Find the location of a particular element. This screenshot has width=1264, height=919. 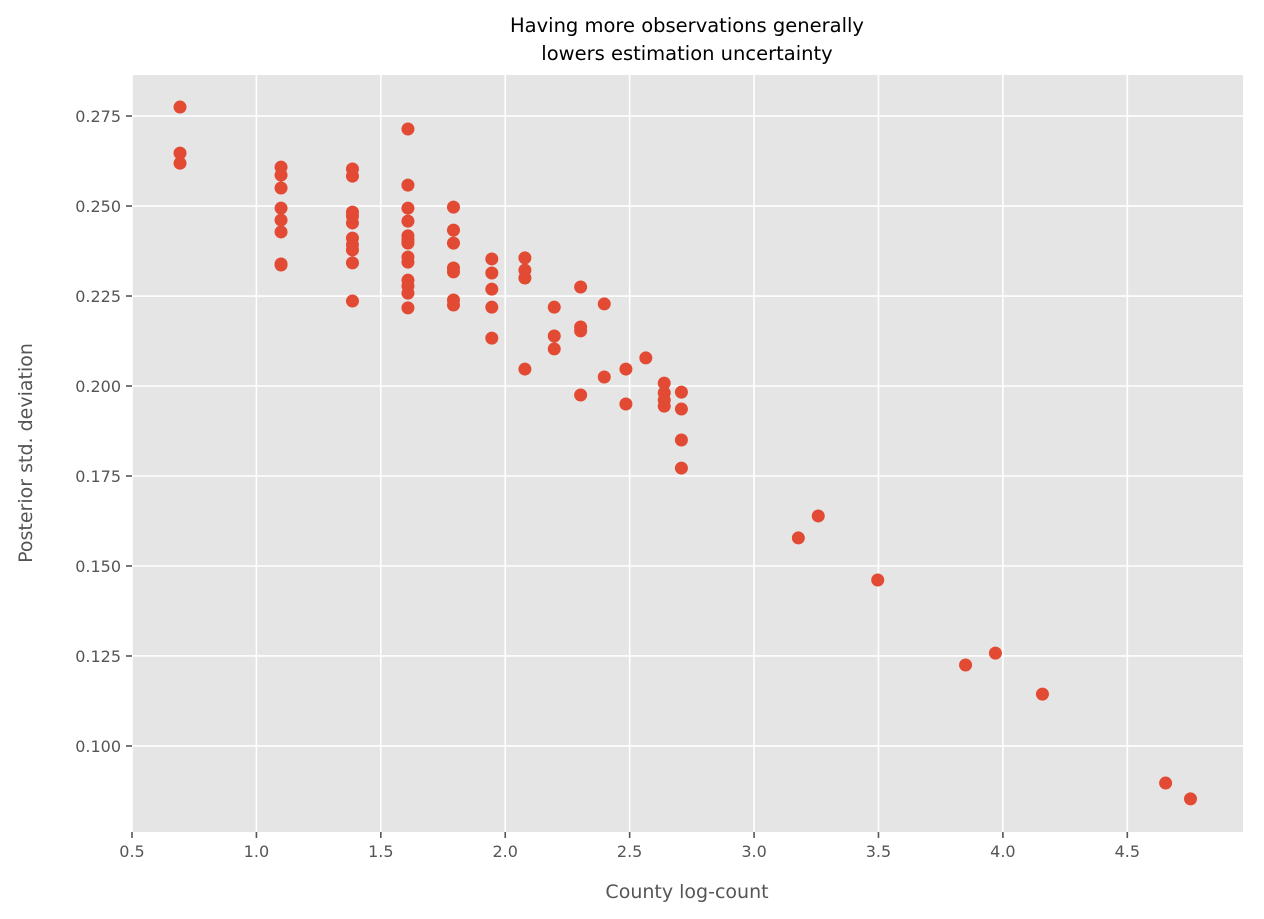

x-axis-ticks: 0.5 1.0 1.5 2.0 2.5 3.0 3.5 4.0 4.5 is located at coordinates (629, 846).